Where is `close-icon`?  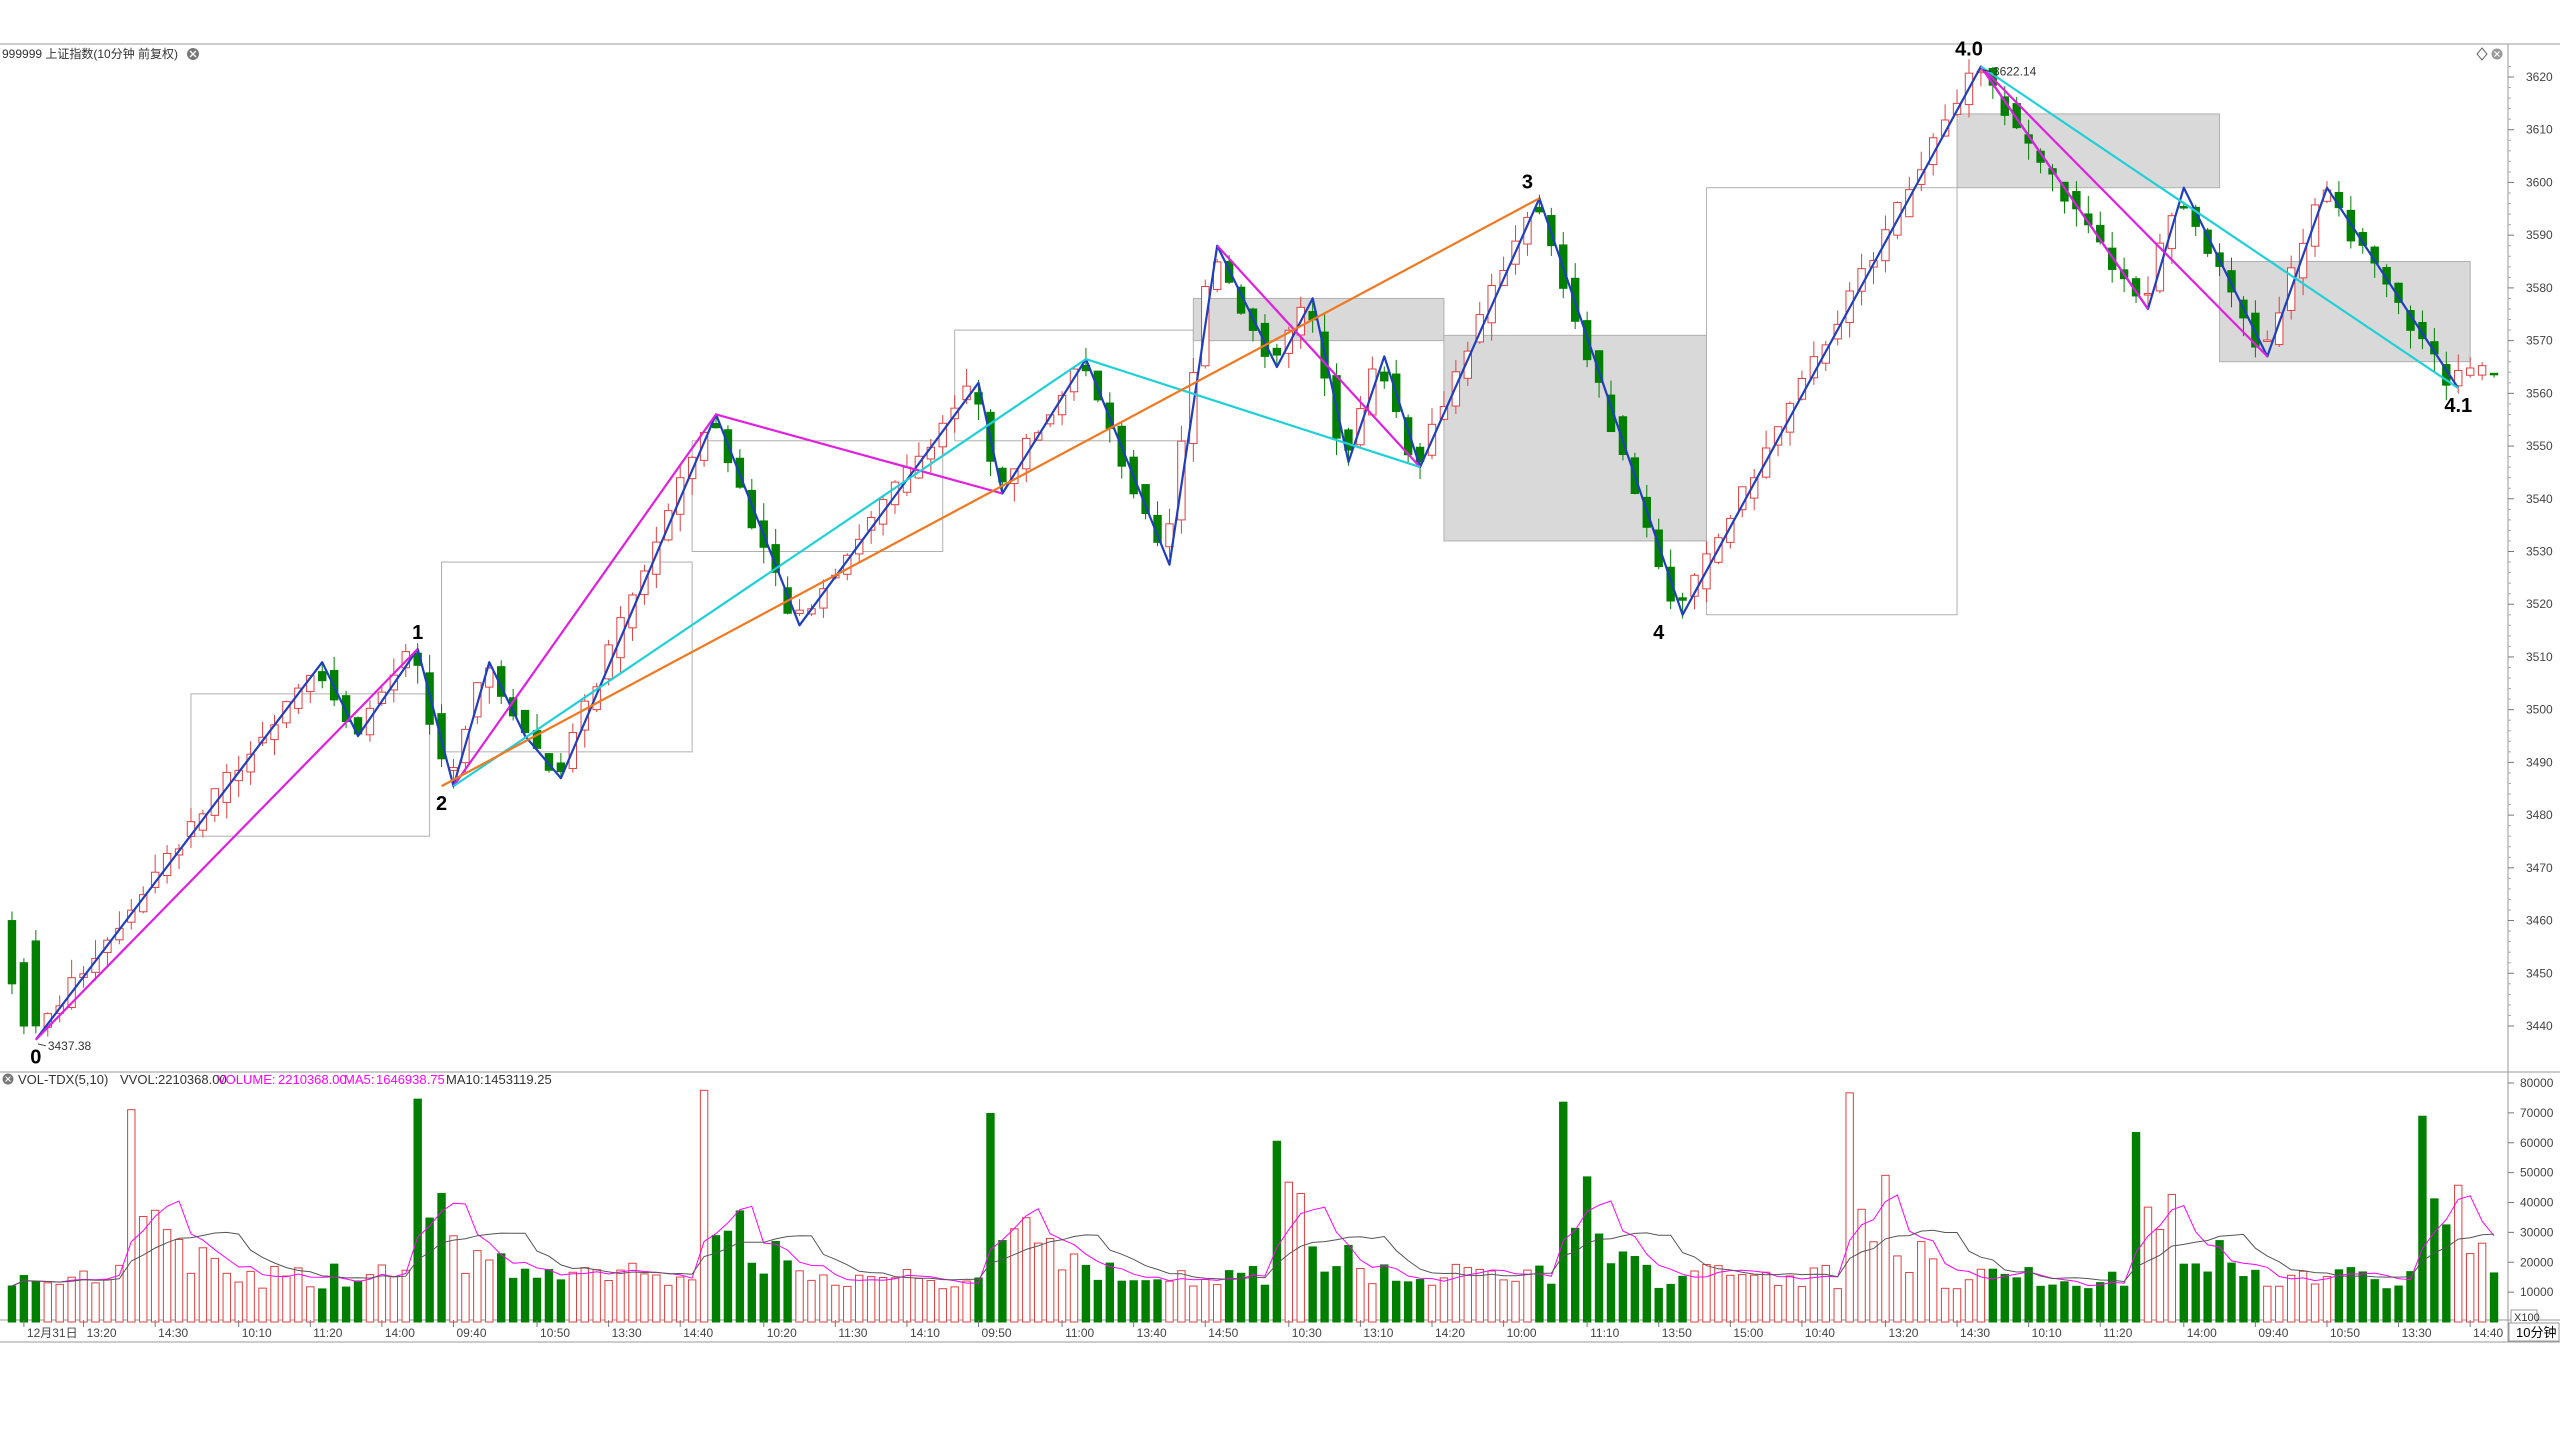
close-icon is located at coordinates (193, 54).